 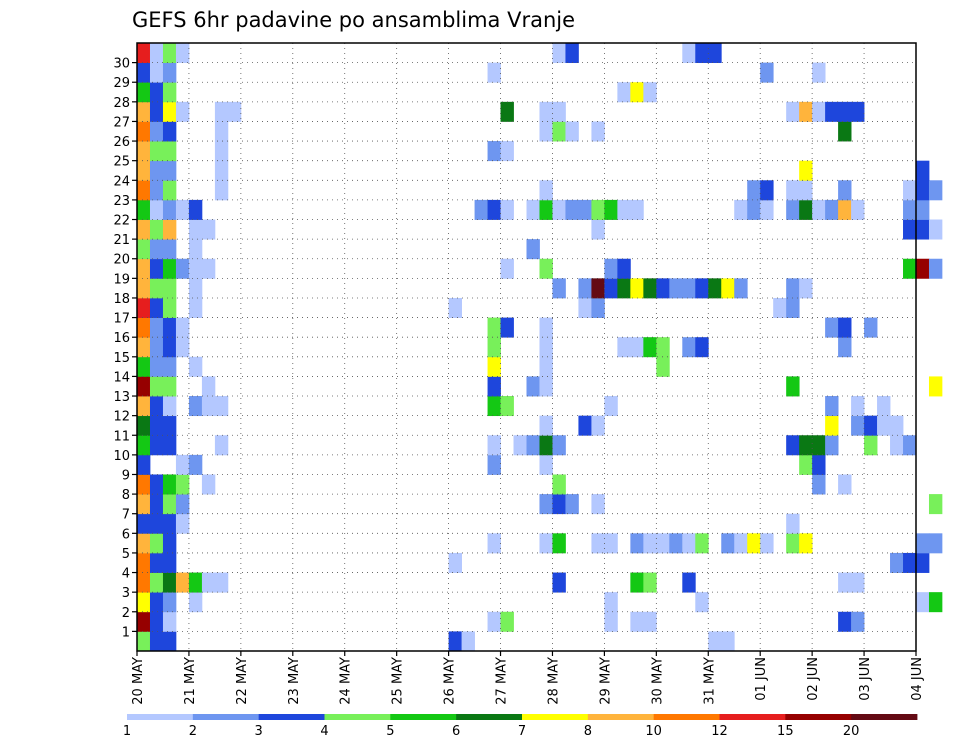 What do you see at coordinates (121, 221) in the screenshot?
I see `y-tick-label: 22` at bounding box center [121, 221].